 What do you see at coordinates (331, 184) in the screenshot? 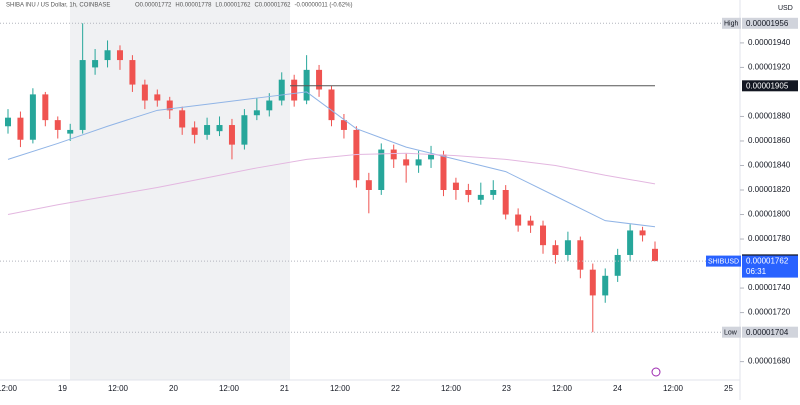
I see `moving-average` at bounding box center [331, 184].